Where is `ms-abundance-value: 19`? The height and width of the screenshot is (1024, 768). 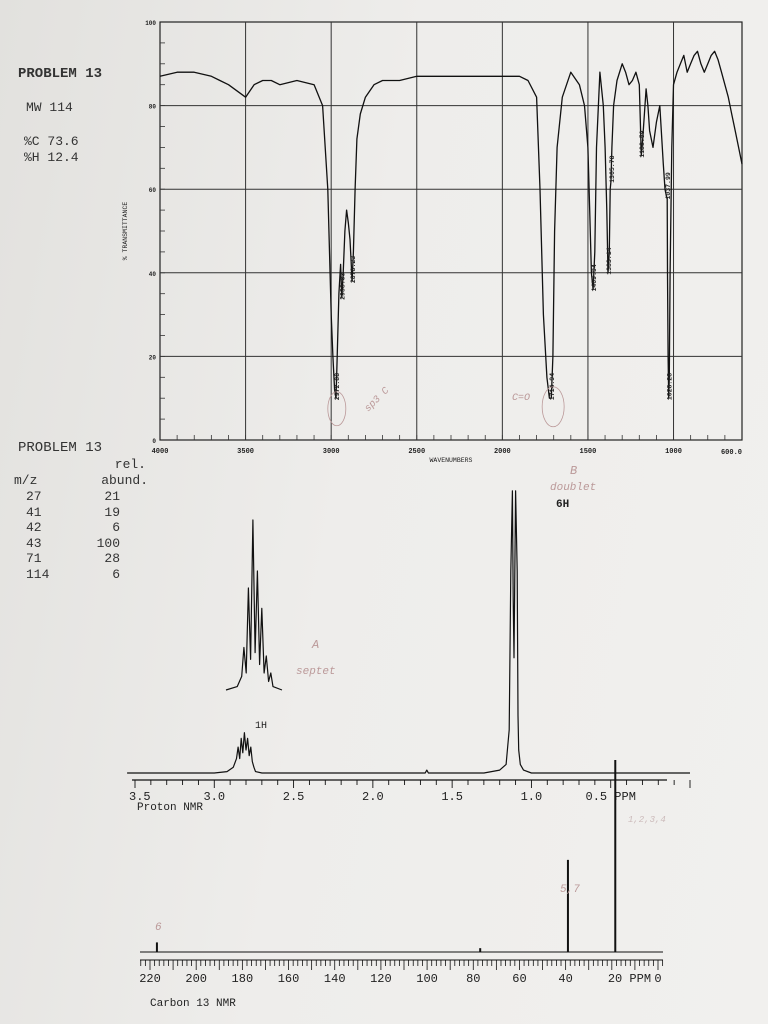 ms-abundance-value: 19 is located at coordinates (112, 512).